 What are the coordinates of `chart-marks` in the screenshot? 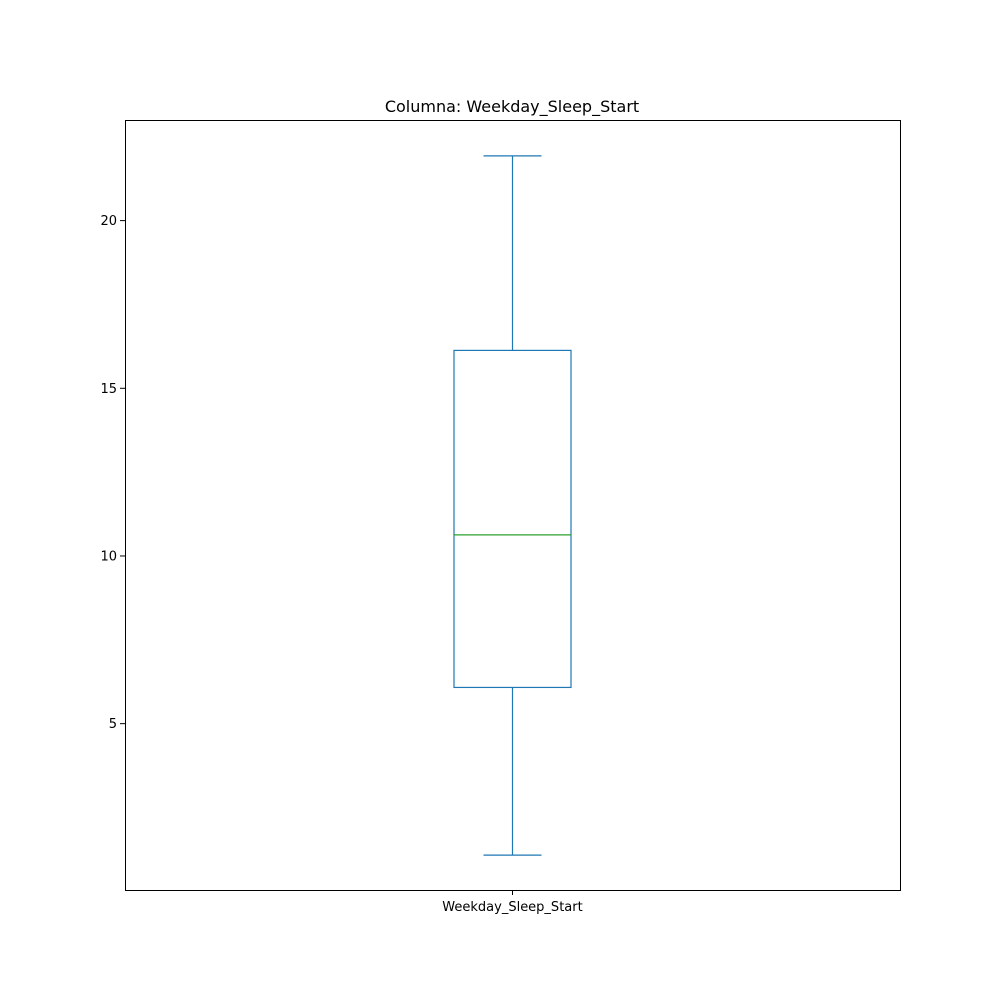 It's located at (512, 505).